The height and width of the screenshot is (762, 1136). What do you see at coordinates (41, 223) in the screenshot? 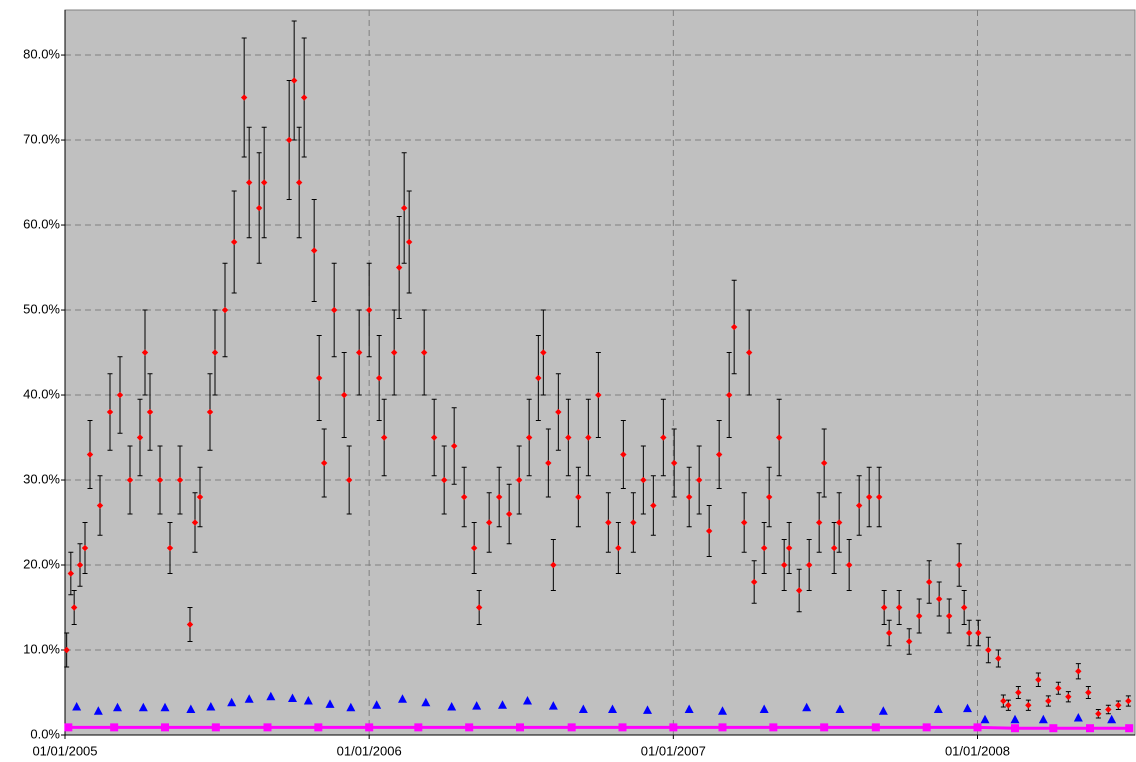
I see `y-tick-label: 60.0%` at bounding box center [41, 223].